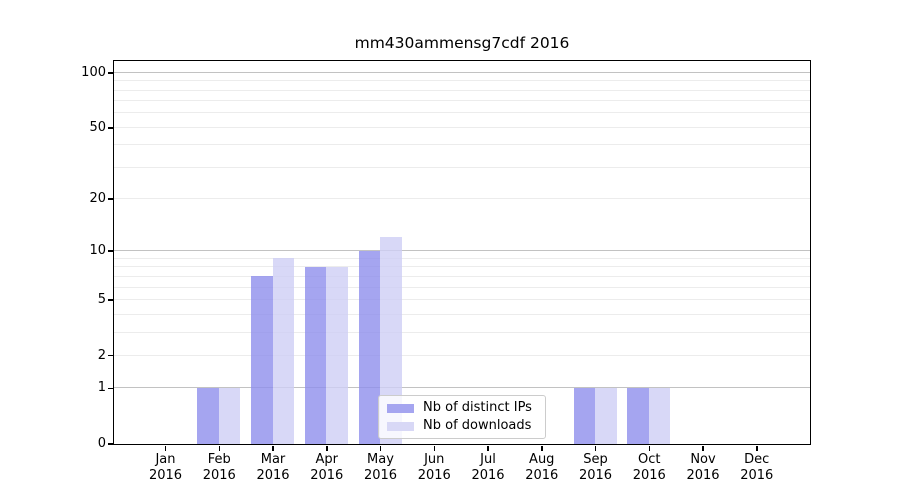 This screenshot has width=900, height=500. I want to click on x-tick-feb, so click(219, 448).